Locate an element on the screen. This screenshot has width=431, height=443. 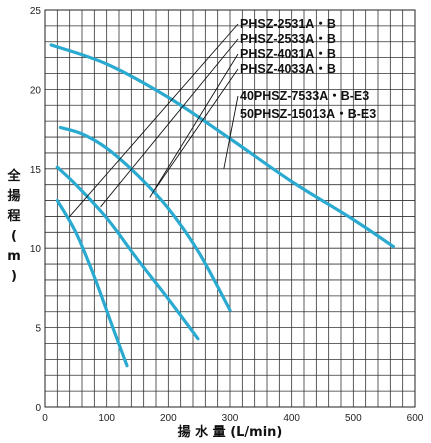
y-tick-labels: 0 5 10 15 20 25 is located at coordinates (36, 210).